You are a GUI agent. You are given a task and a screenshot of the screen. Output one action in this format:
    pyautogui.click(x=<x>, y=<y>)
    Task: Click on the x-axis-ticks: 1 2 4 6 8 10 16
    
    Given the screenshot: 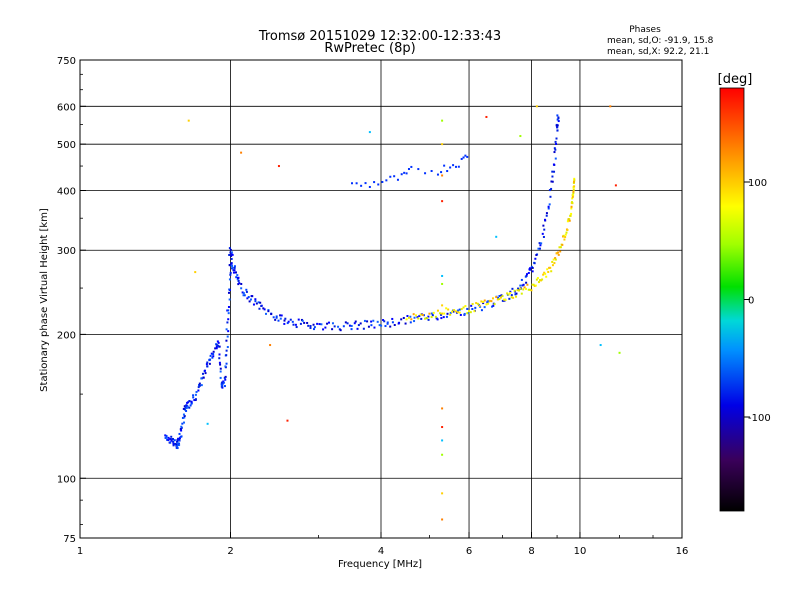 What is the action you would take?
    pyautogui.click(x=383, y=544)
    